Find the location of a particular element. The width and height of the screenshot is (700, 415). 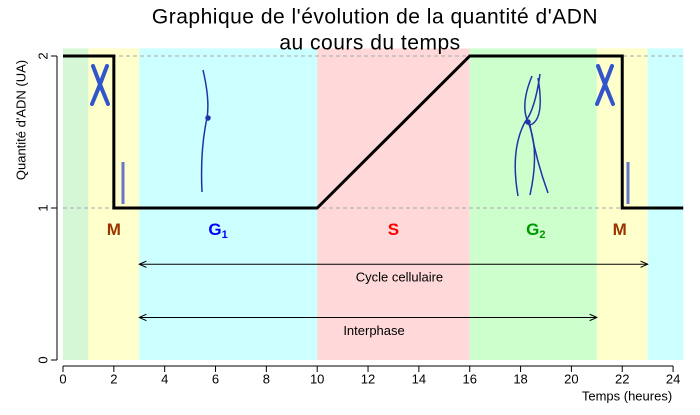

phase-label: S is located at coordinates (393, 229).